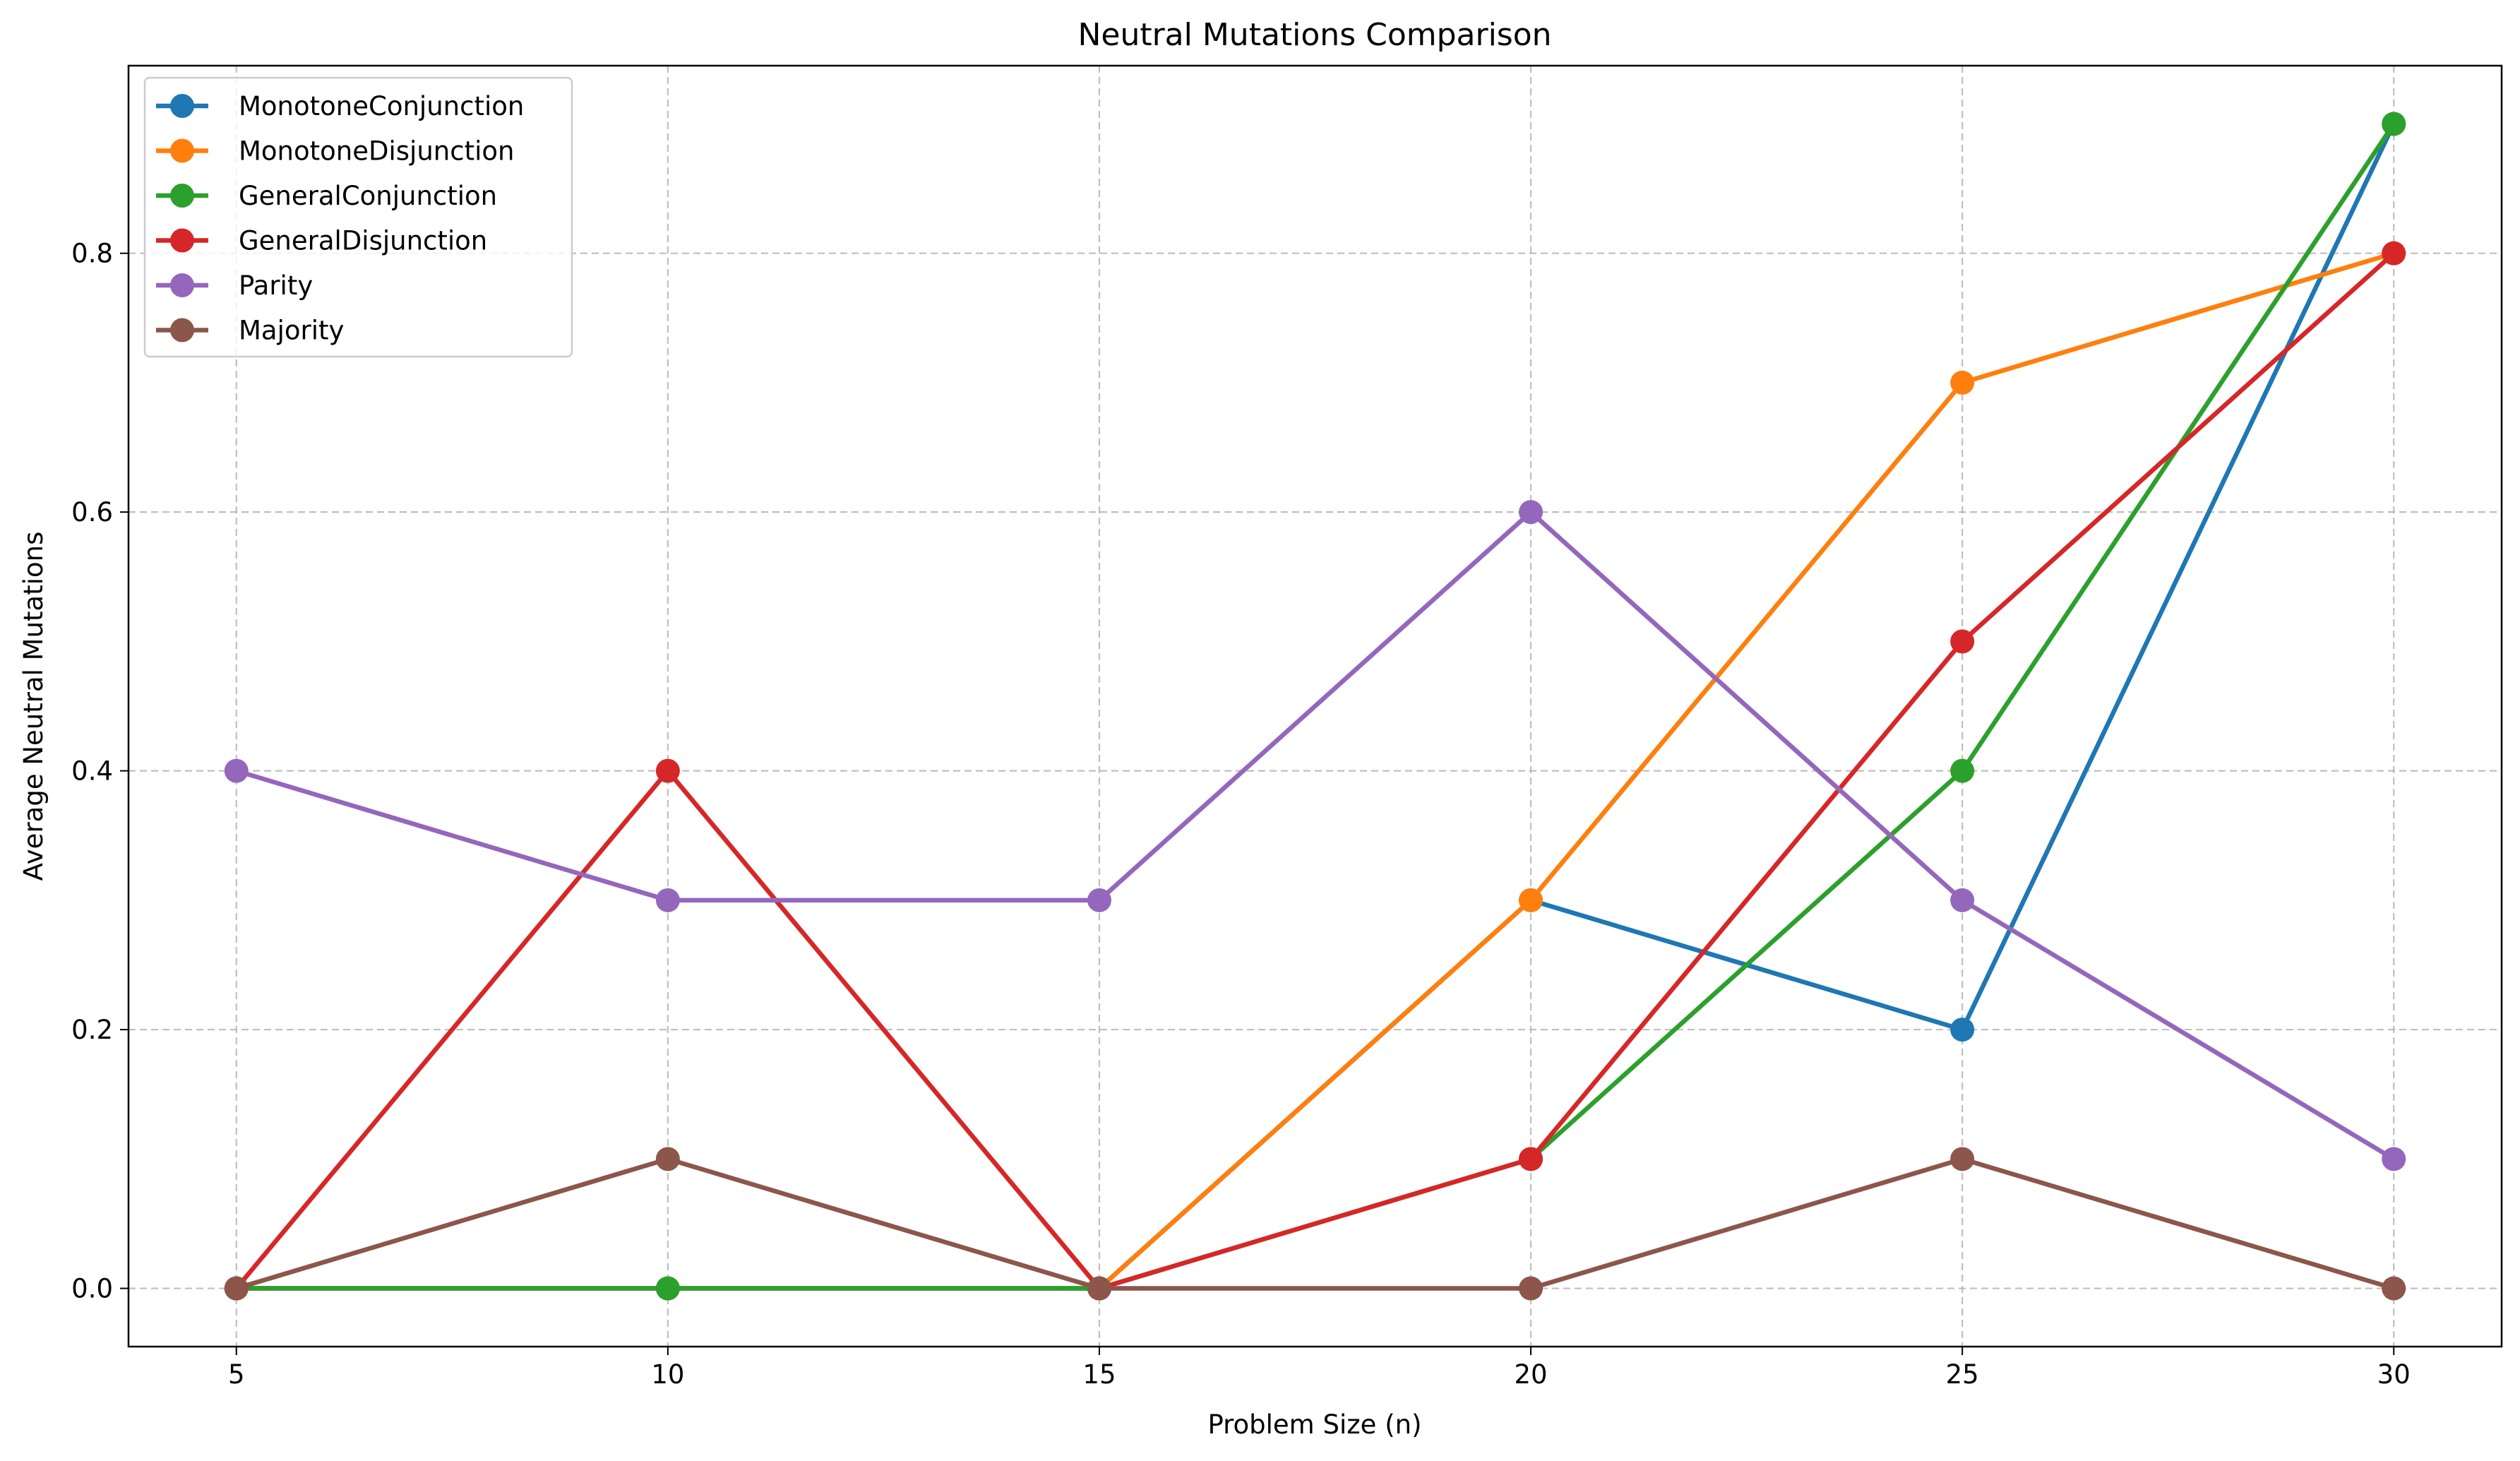  Describe the element at coordinates (377, 151) in the screenshot. I see `legend-label: MonotoneDisjunction` at that location.